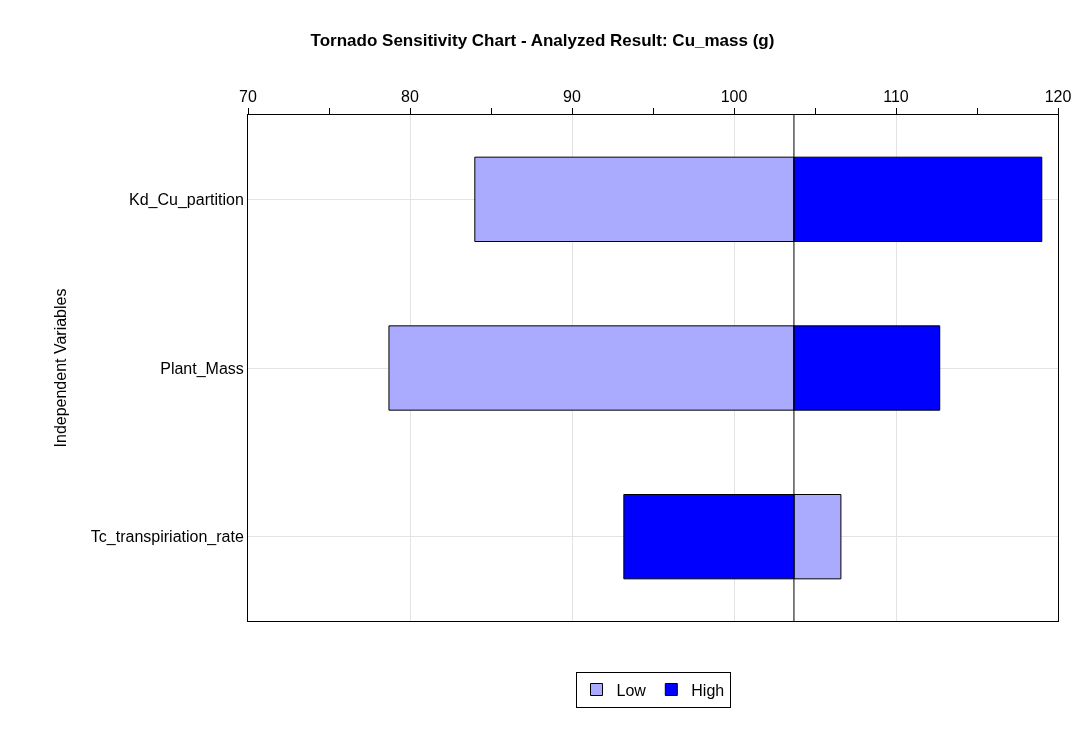  I want to click on y-tick-label: Plant_Mass, so click(202, 368).